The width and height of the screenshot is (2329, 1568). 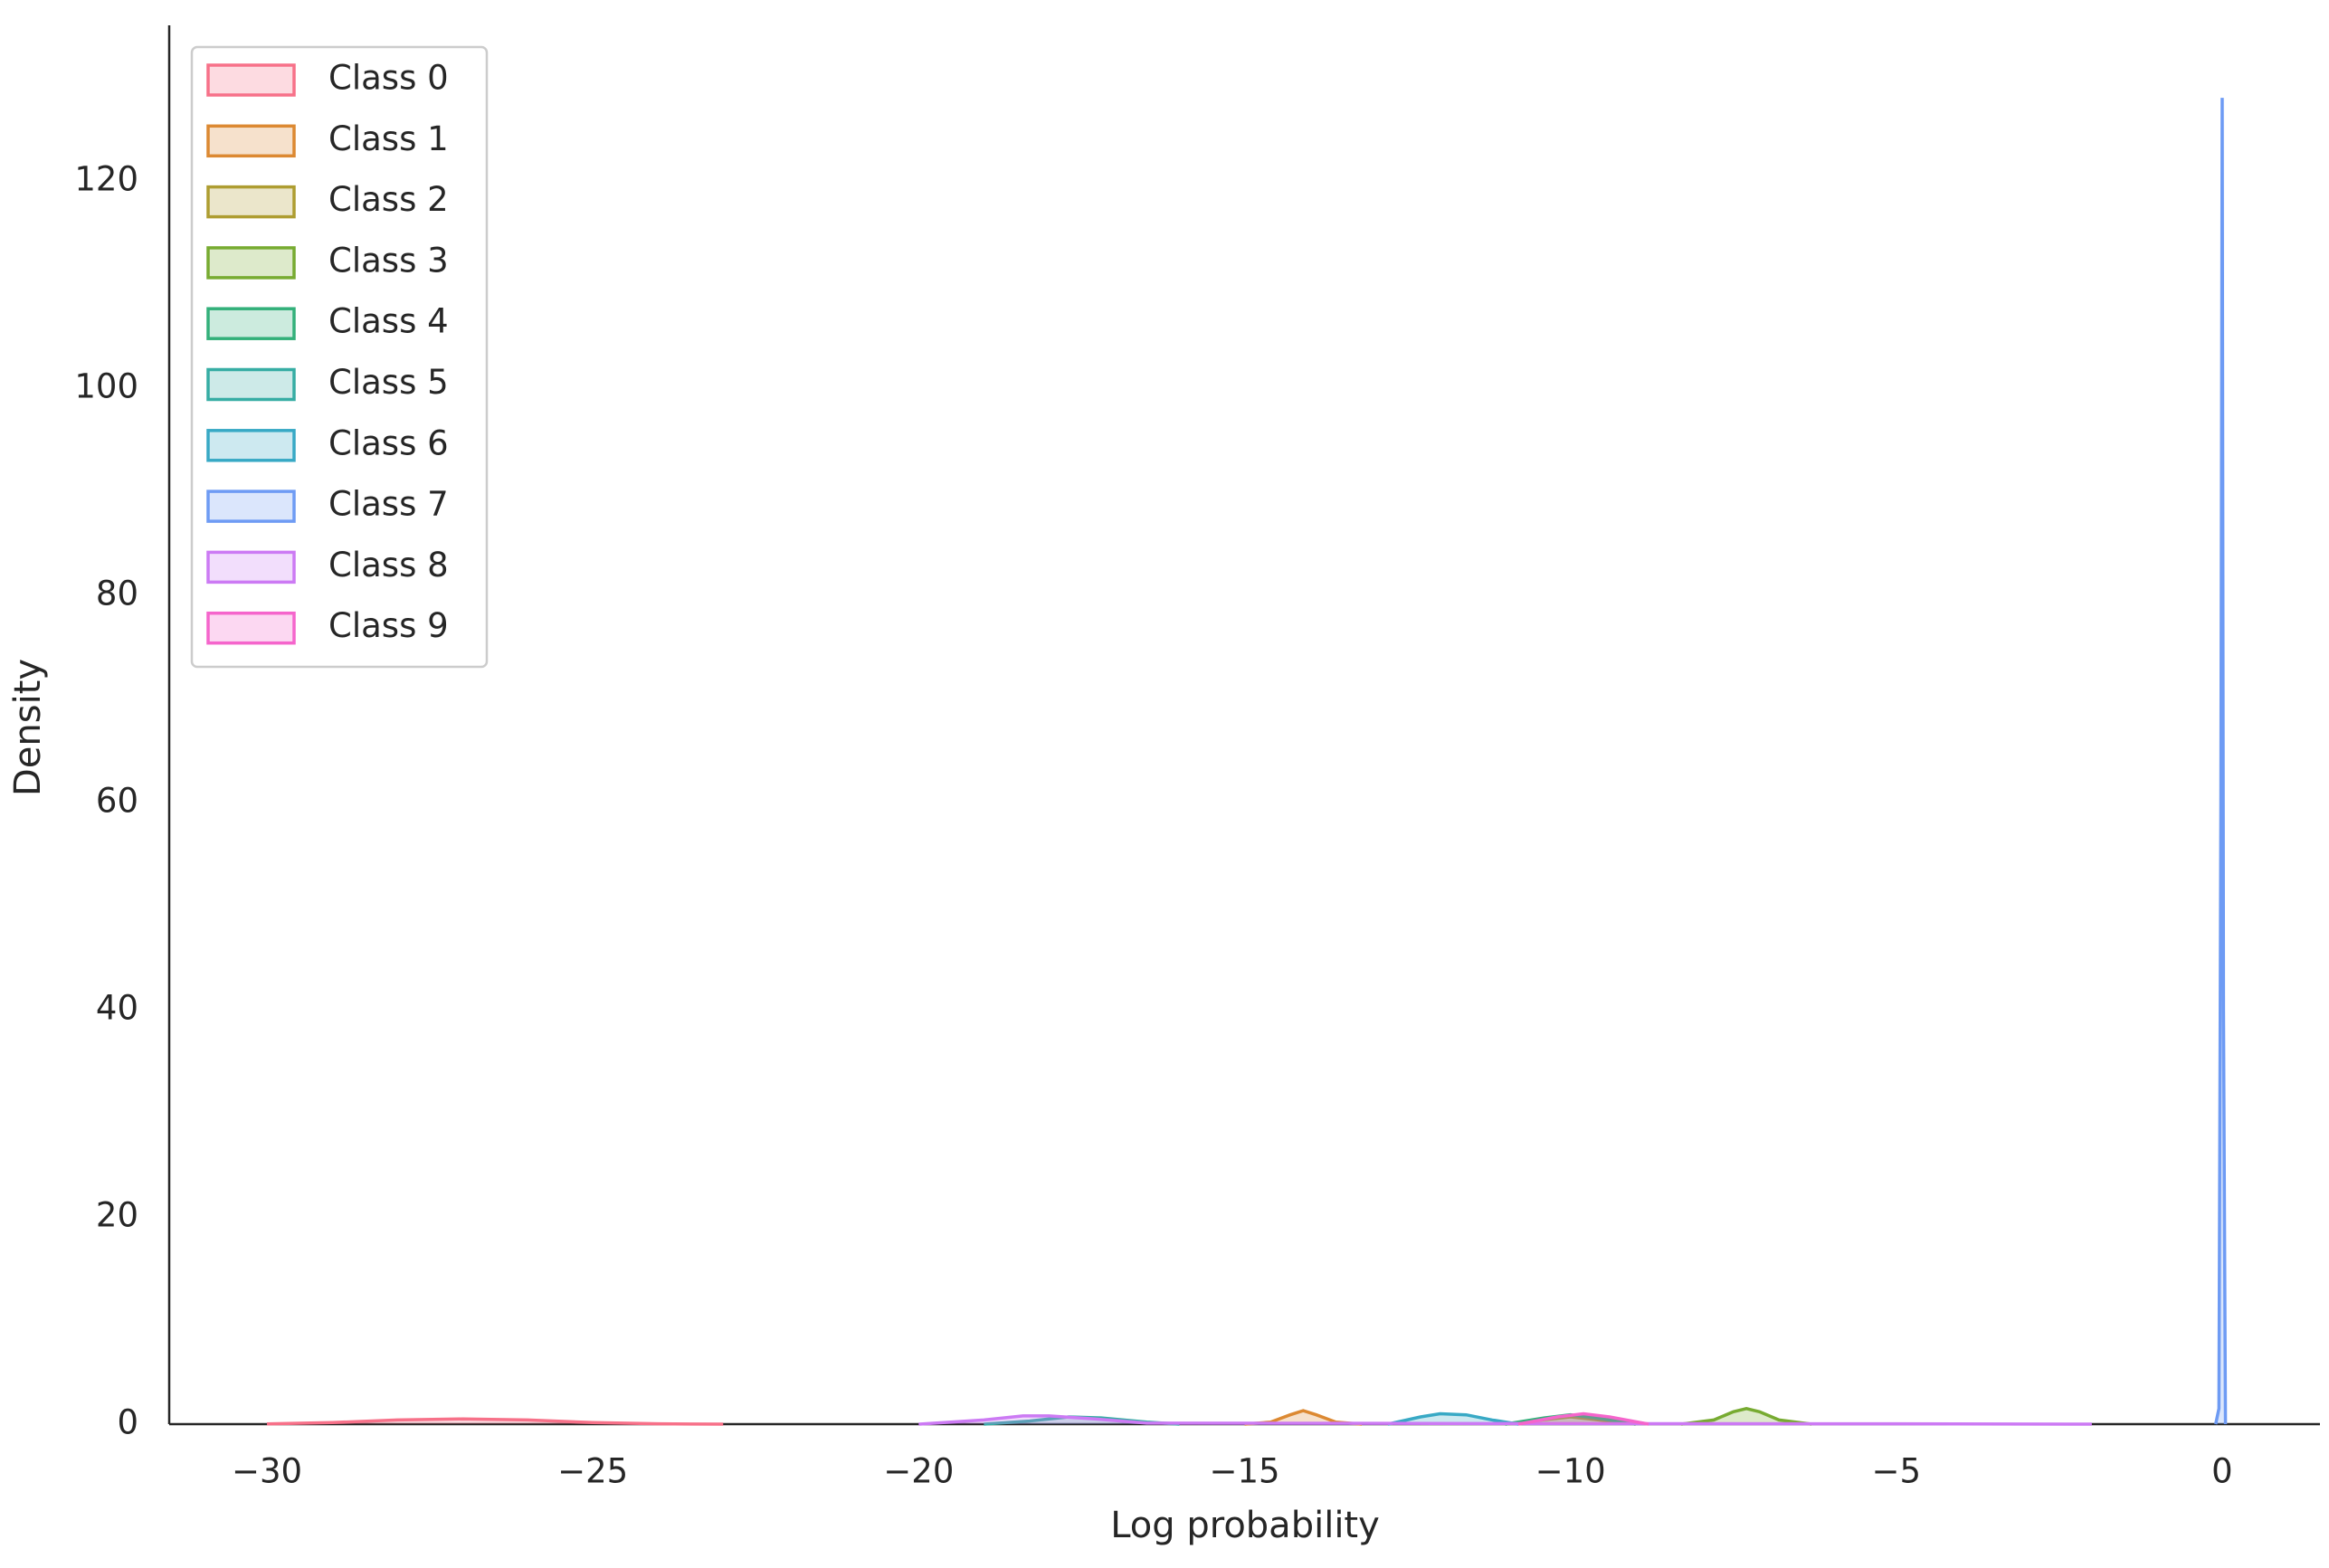 What do you see at coordinates (117, 1008) in the screenshot?
I see `y-tick-label: 40` at bounding box center [117, 1008].